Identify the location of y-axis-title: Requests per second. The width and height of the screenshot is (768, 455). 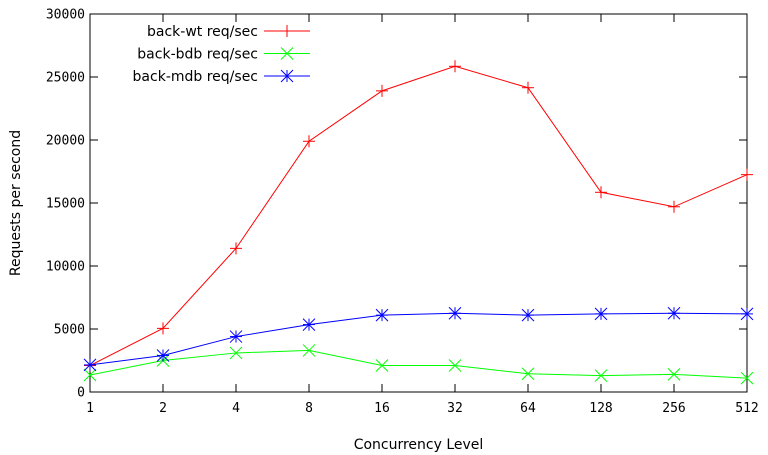
(16, 203).